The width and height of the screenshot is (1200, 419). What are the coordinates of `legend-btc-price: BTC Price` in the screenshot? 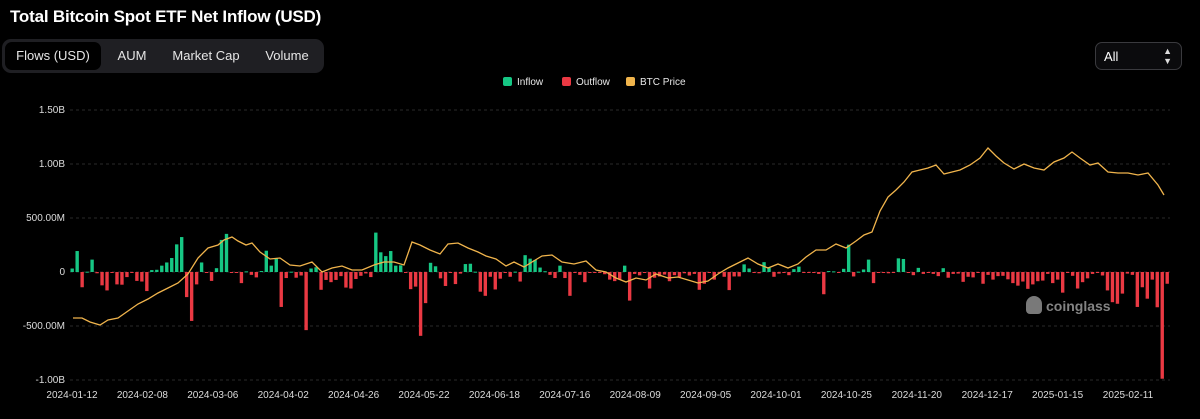 It's located at (656, 82).